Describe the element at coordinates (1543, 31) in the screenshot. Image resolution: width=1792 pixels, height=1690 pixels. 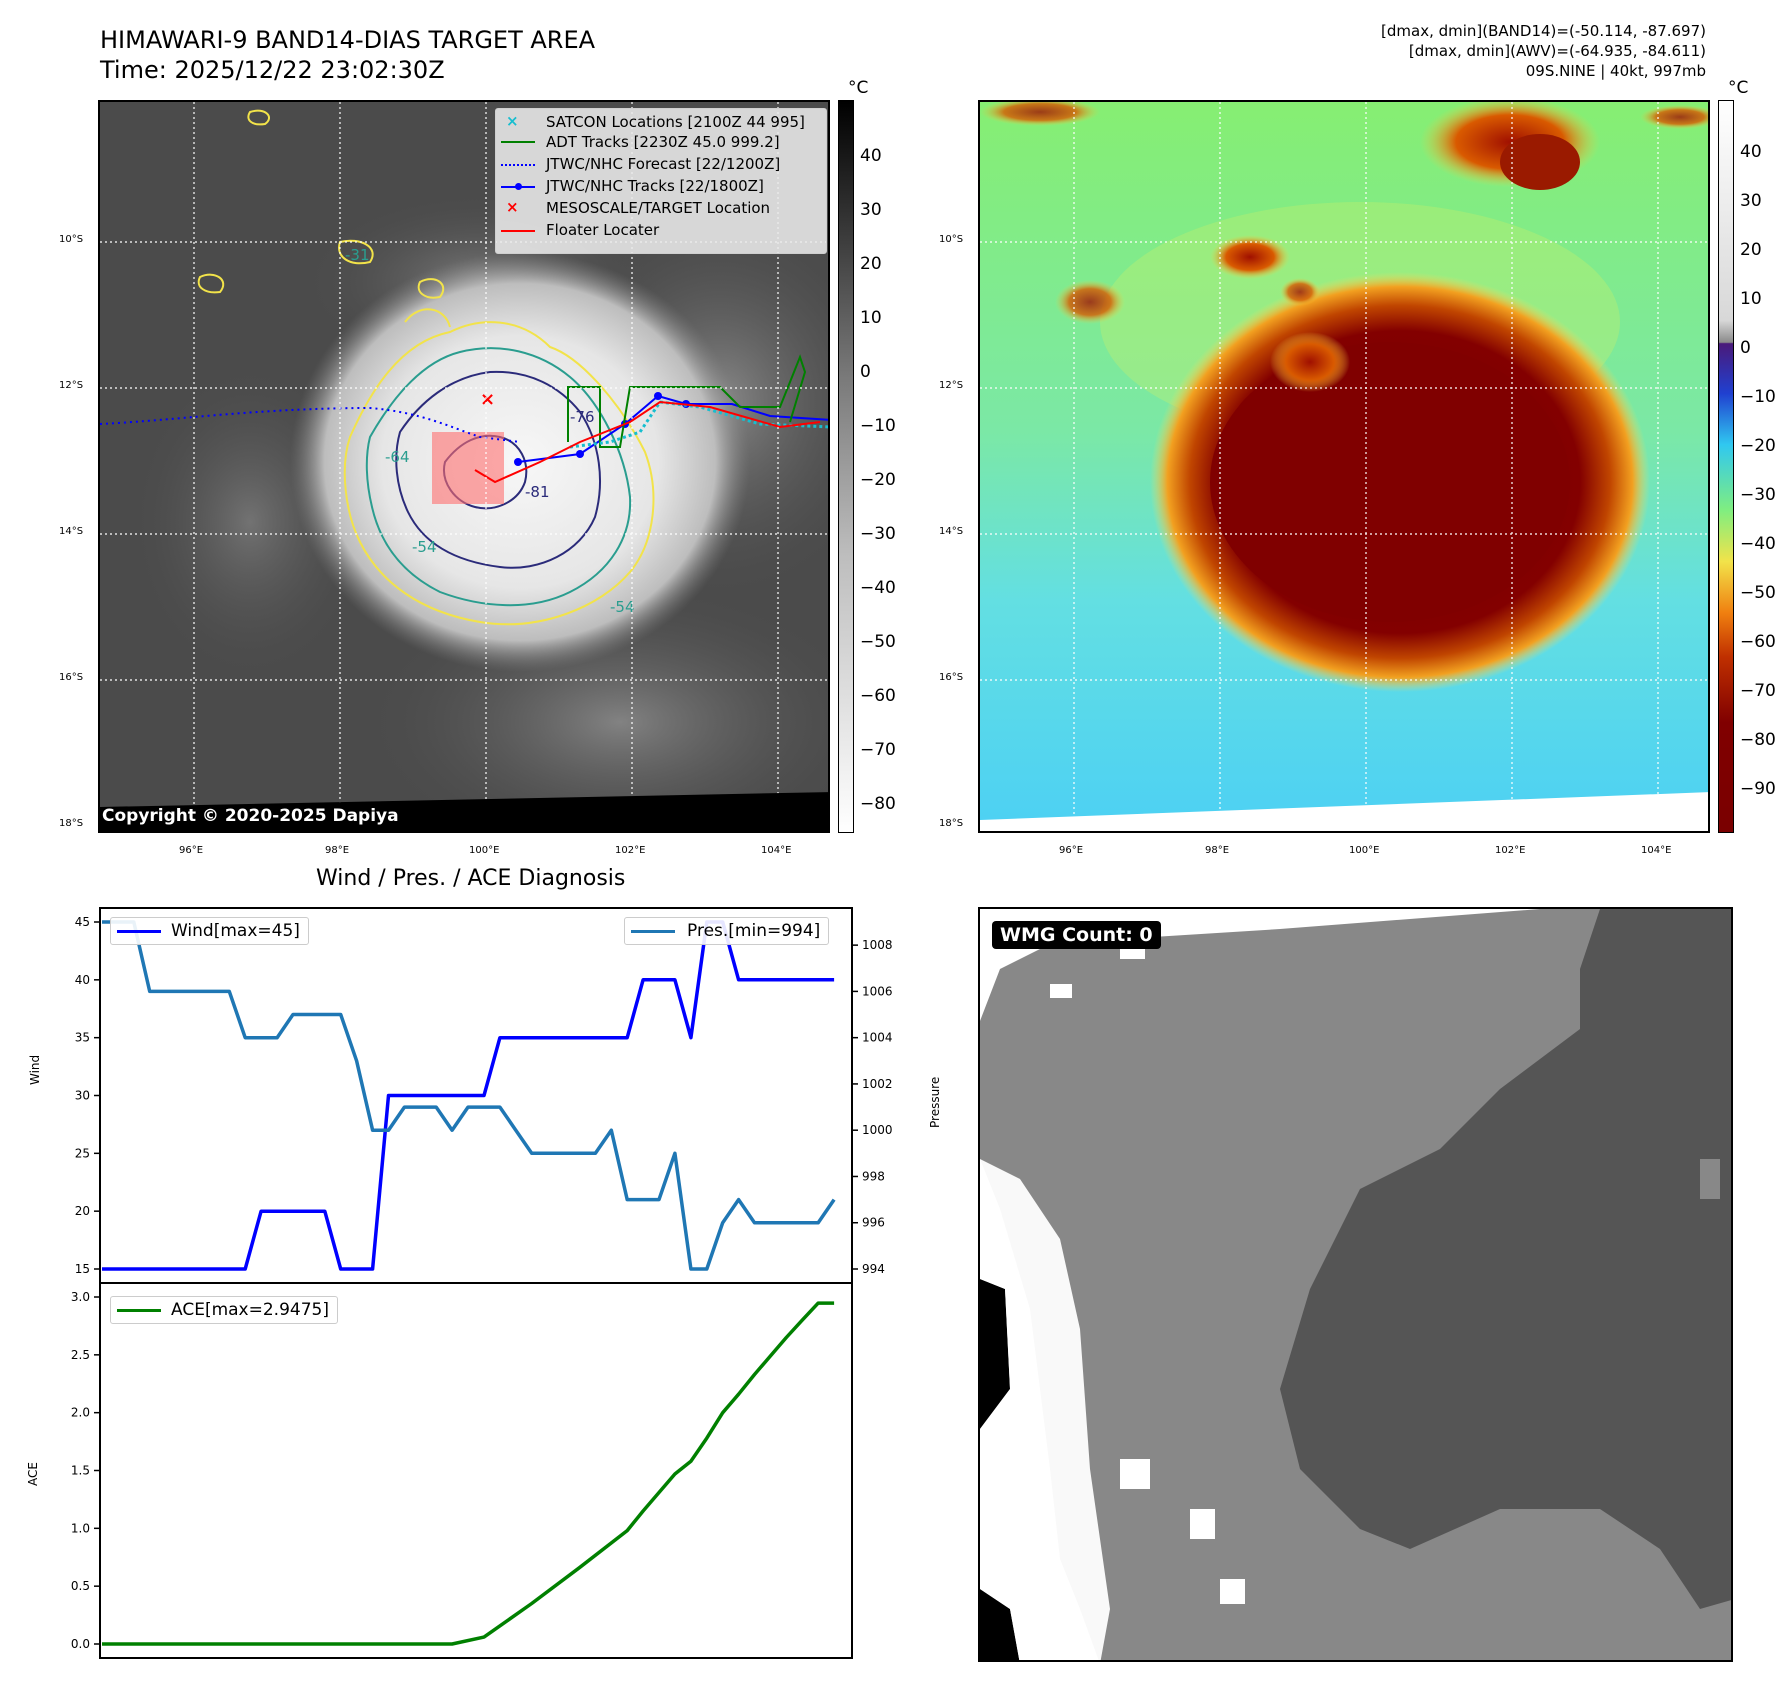
I see `band14-range: [dmax, dmin](BAND14)=(-50.114, -87.697)` at that location.